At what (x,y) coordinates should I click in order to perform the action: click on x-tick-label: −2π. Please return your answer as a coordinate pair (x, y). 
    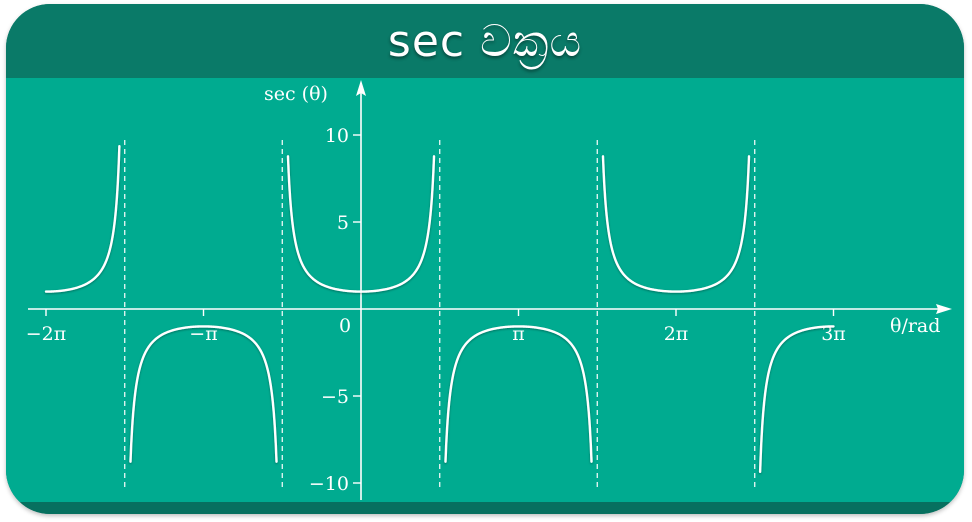
    Looking at the image, I should click on (46, 334).